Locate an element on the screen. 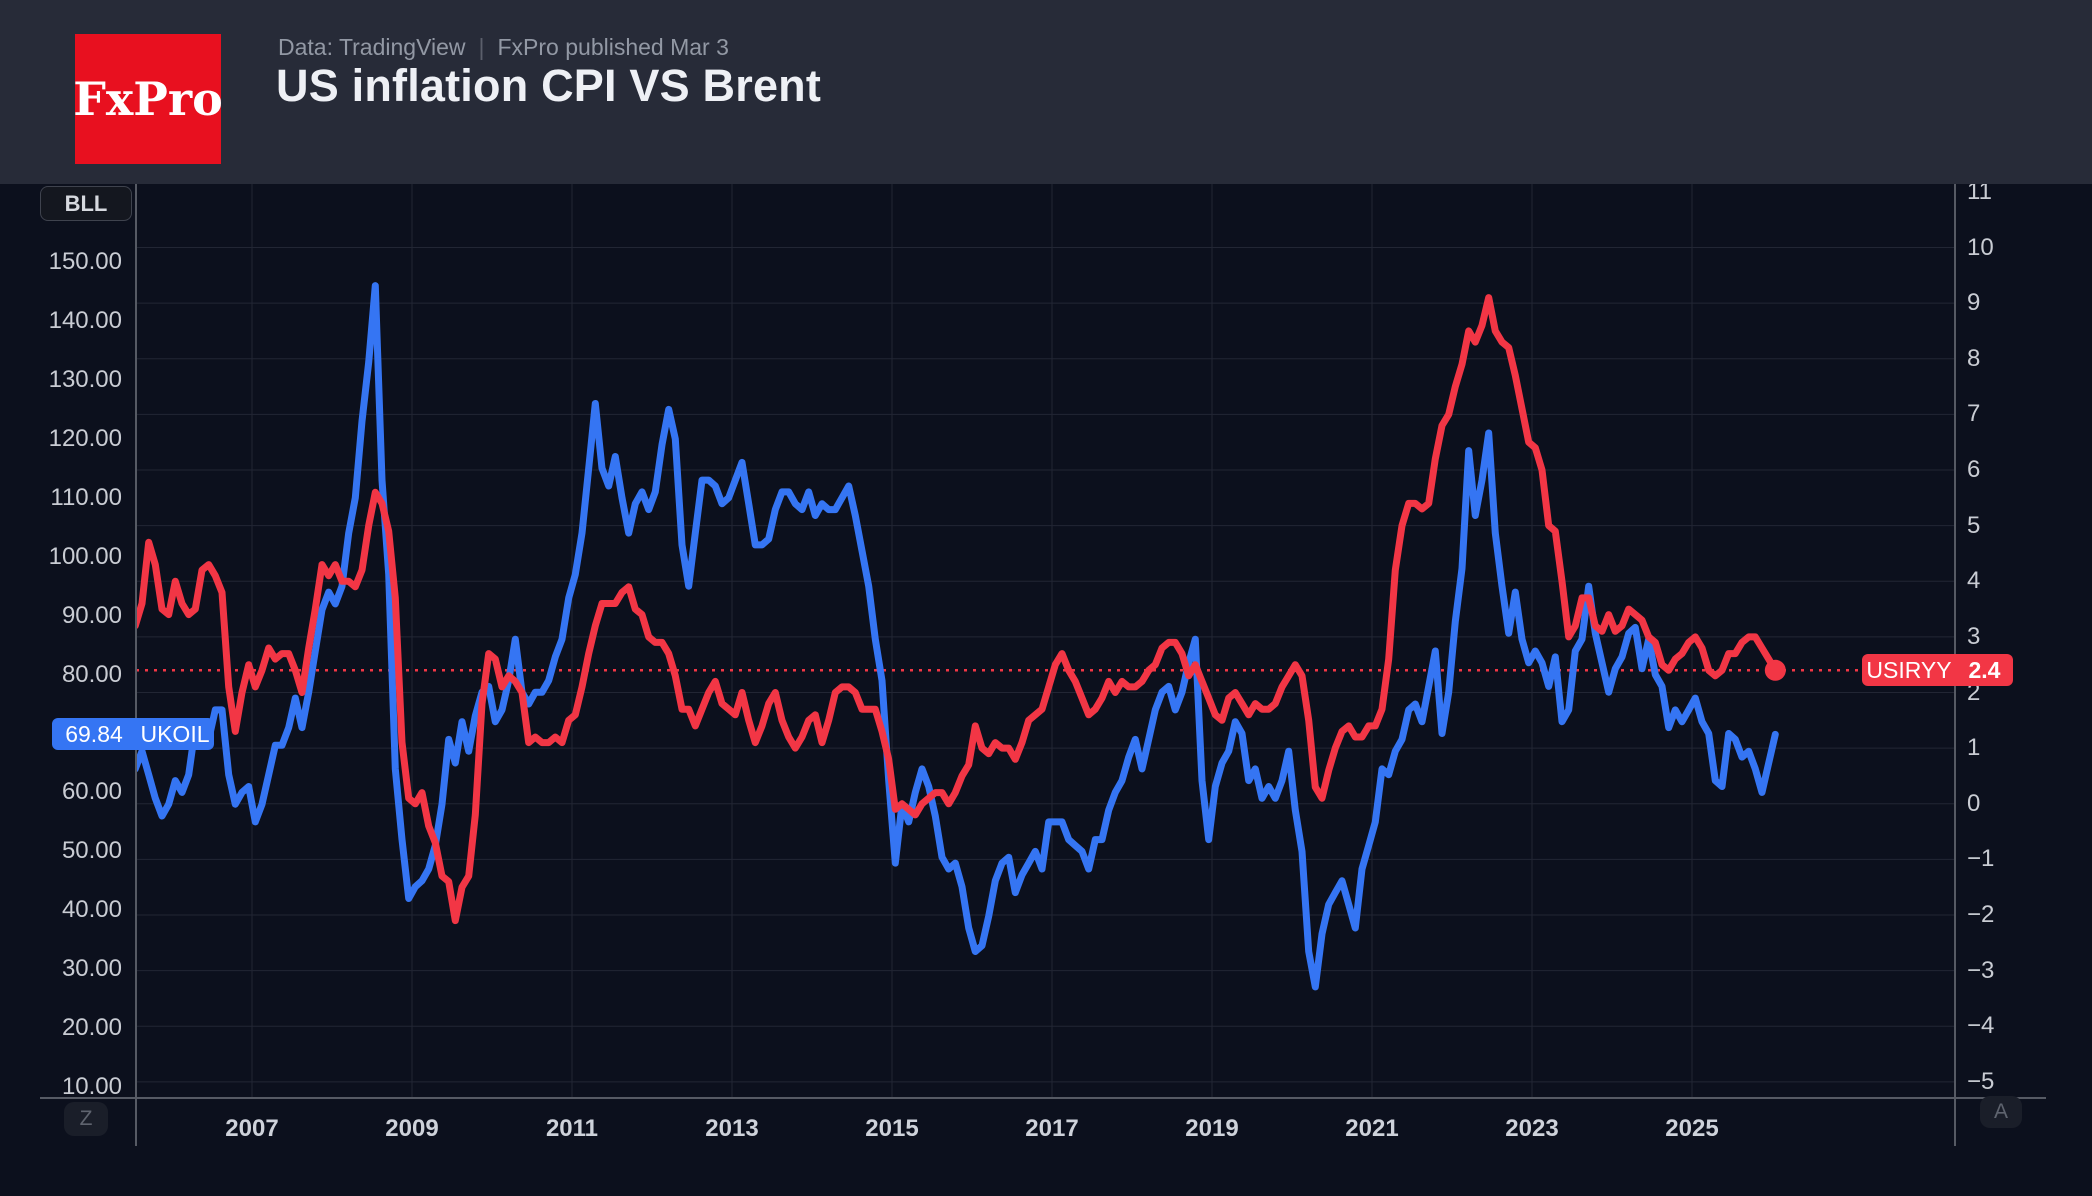  right-axis-tick: −5 is located at coordinates (1981, 1081).